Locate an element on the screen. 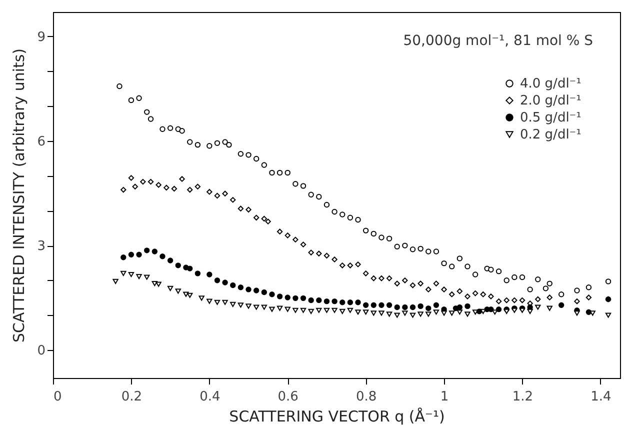  y-axis-title: SCATTERED INTENSITY (arbitrary units) is located at coordinates (19, 195).